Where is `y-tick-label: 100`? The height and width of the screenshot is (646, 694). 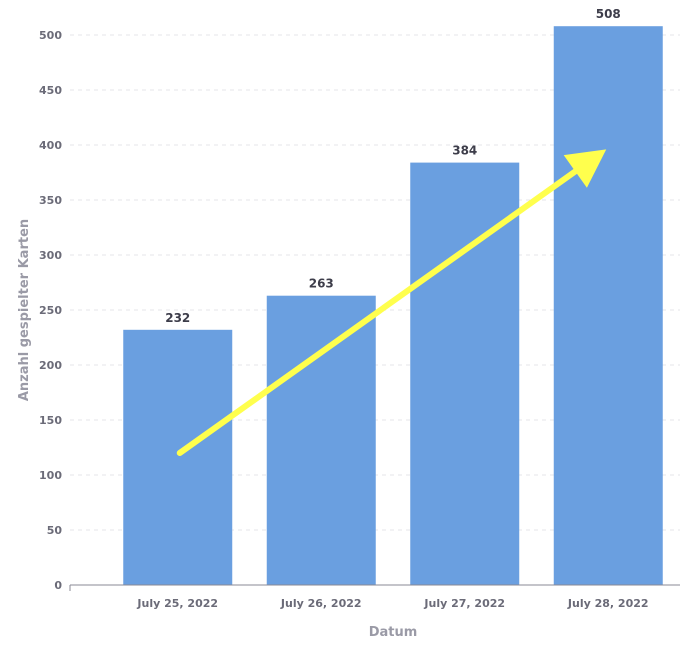 y-tick-label: 100 is located at coordinates (50, 475).